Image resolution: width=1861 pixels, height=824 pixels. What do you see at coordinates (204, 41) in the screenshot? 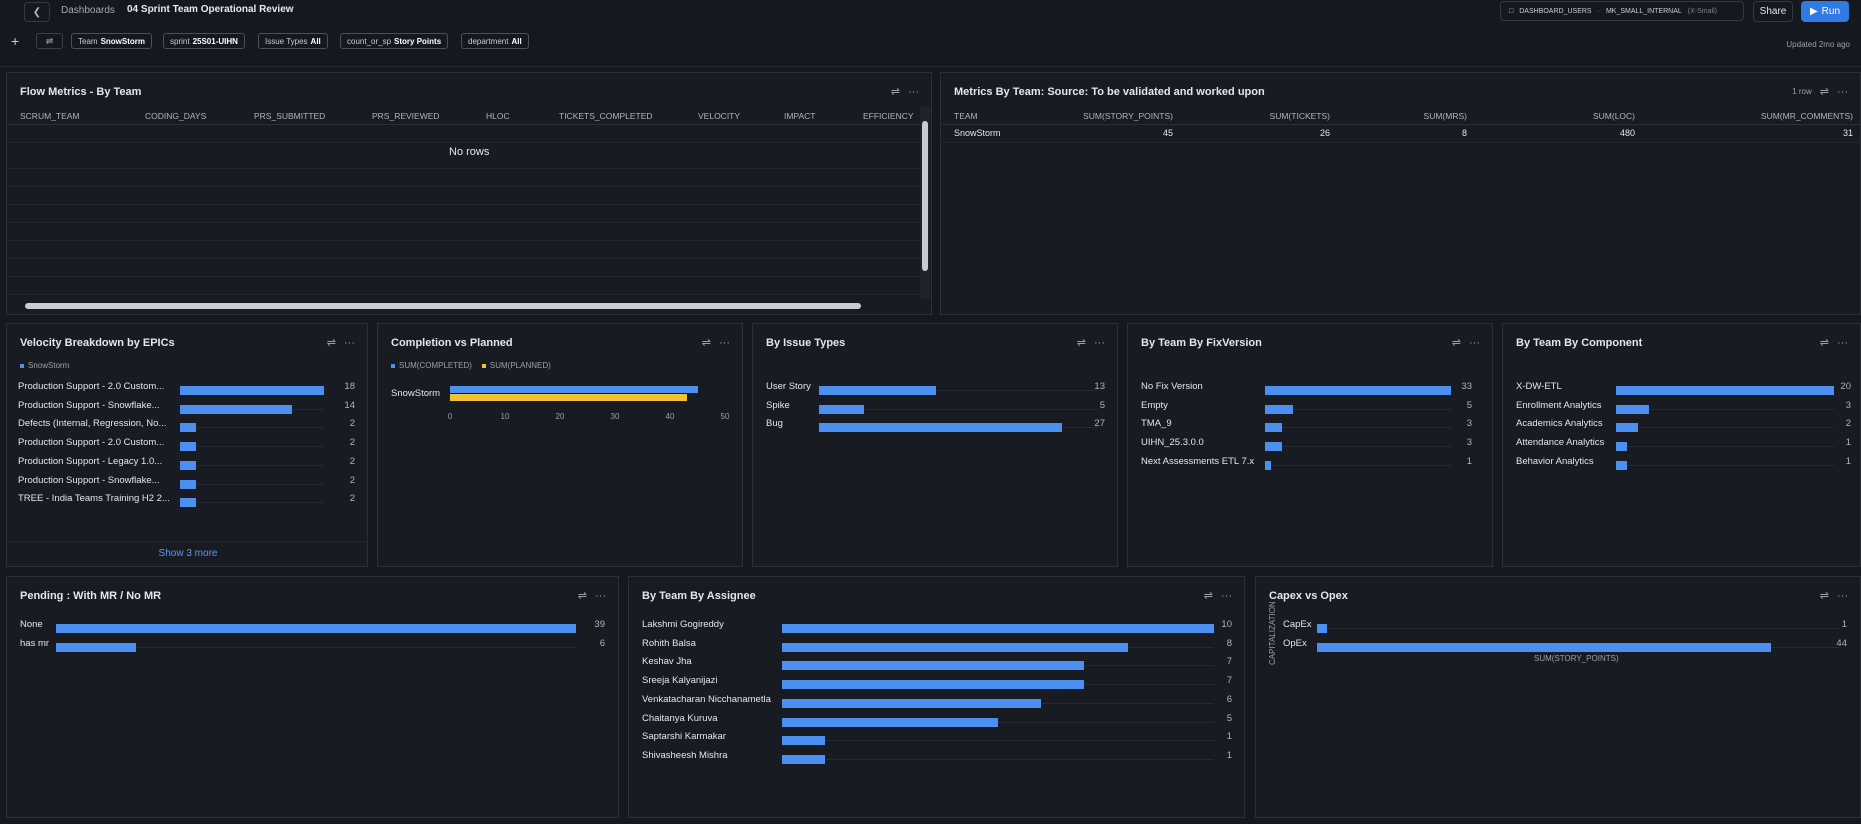
I see `filter-chip-sprint: sprint 25S01-UIHN` at bounding box center [204, 41].